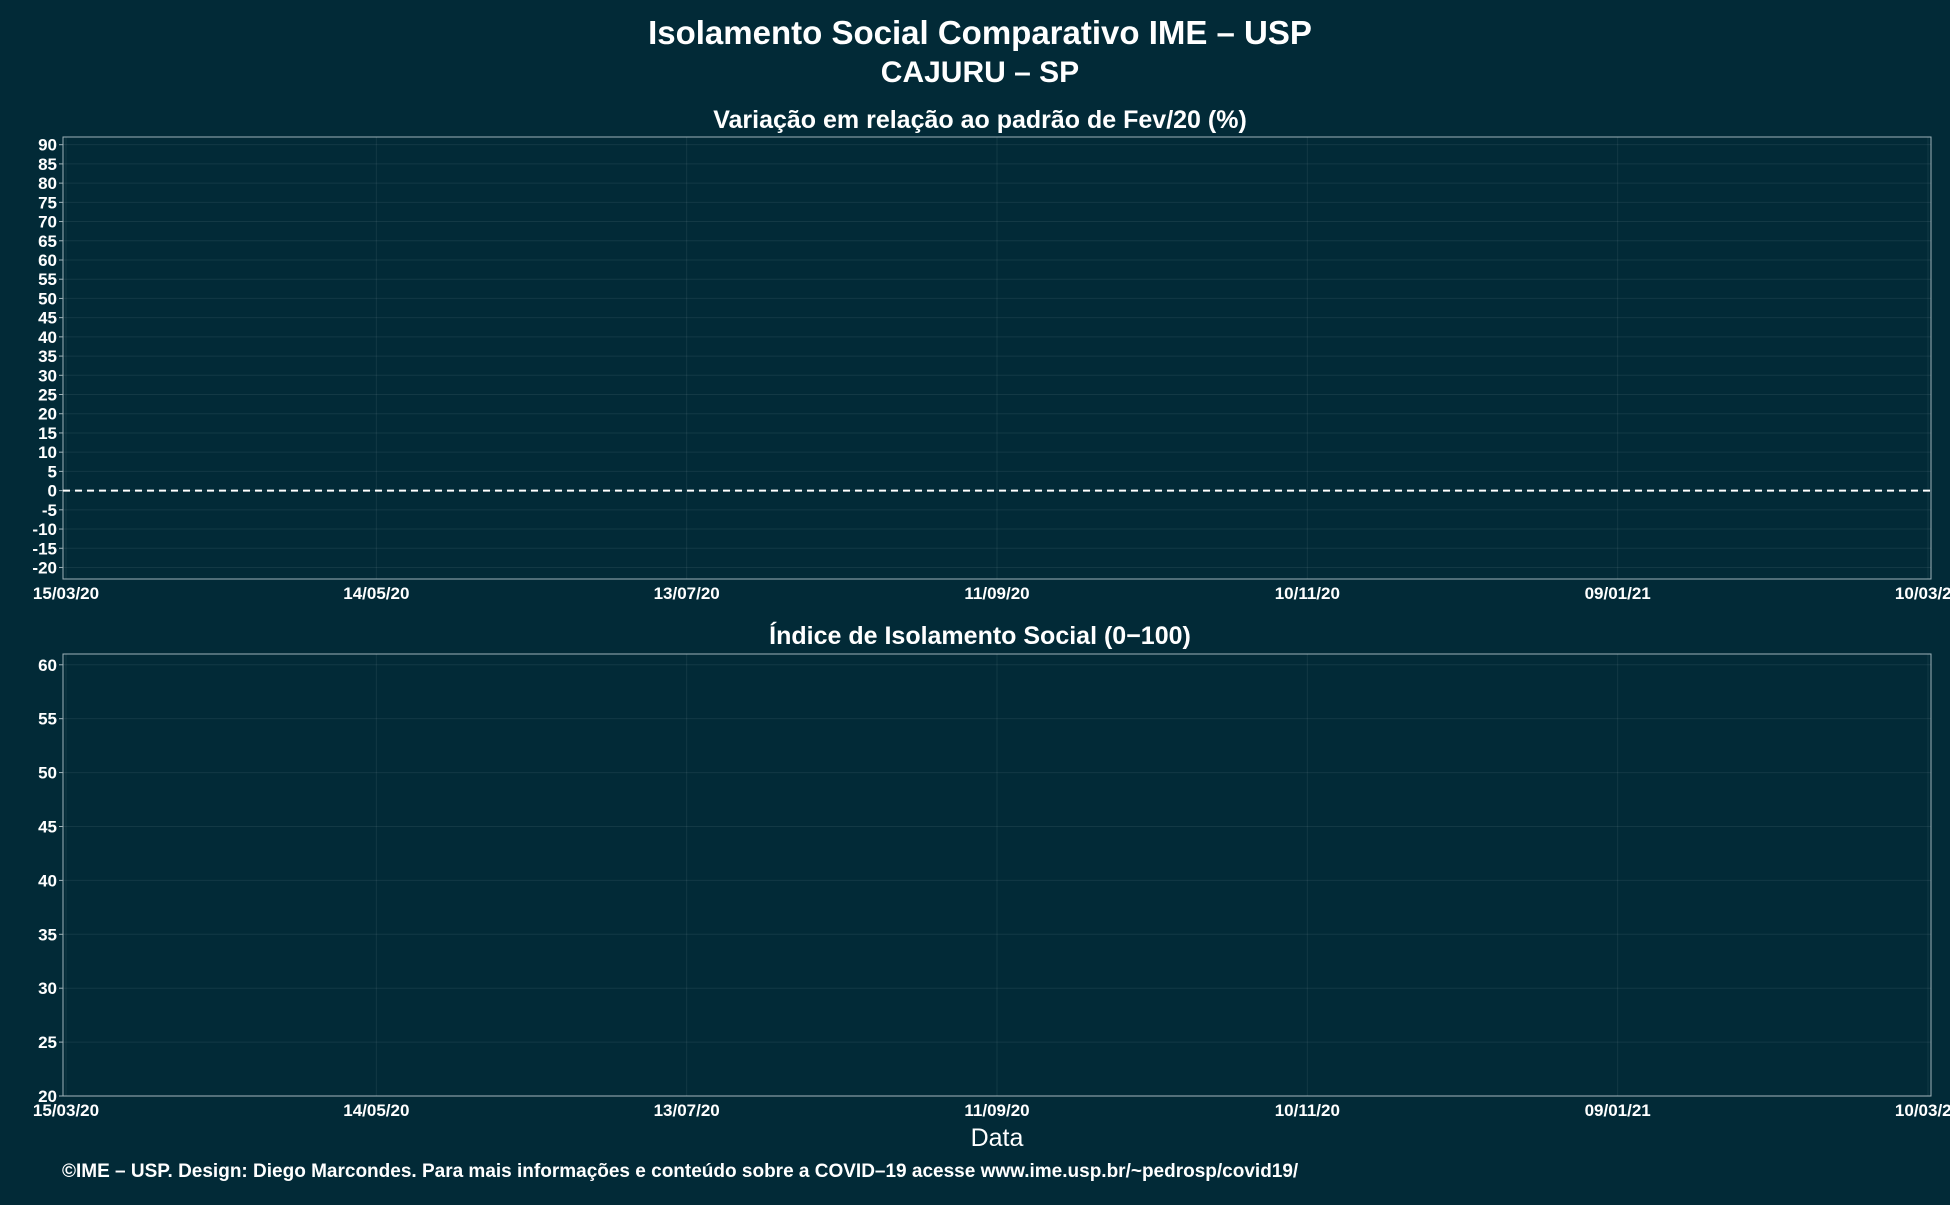  Describe the element at coordinates (44, 548) in the screenshot. I see `y-tick-label: -15` at that location.